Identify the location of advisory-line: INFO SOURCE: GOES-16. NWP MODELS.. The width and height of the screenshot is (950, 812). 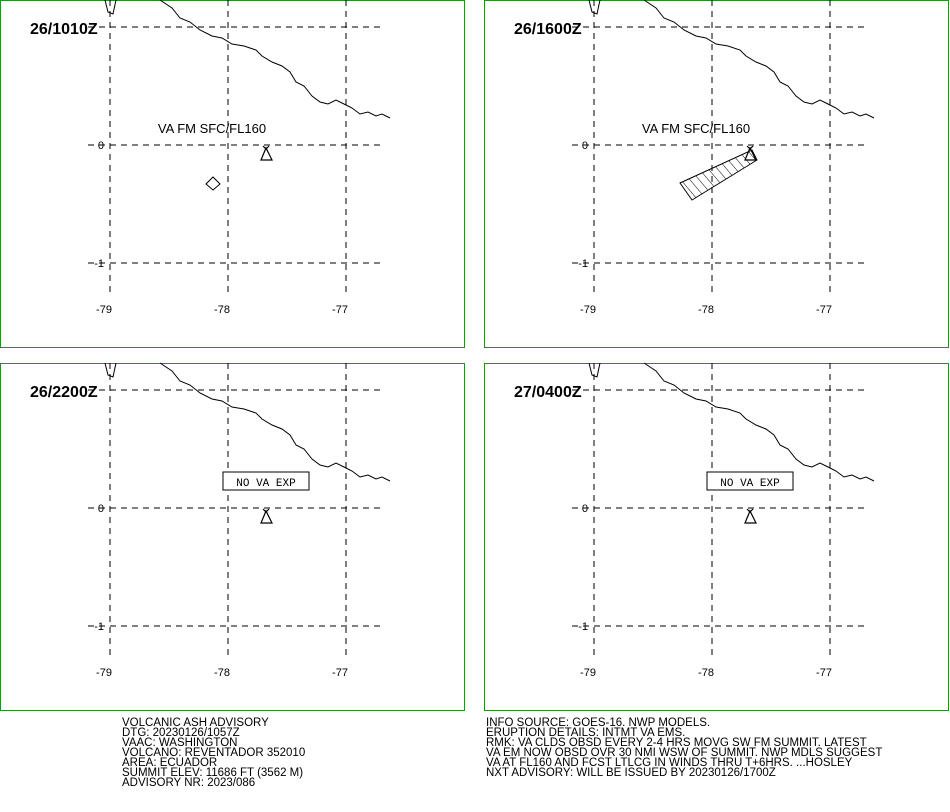
(598, 723).